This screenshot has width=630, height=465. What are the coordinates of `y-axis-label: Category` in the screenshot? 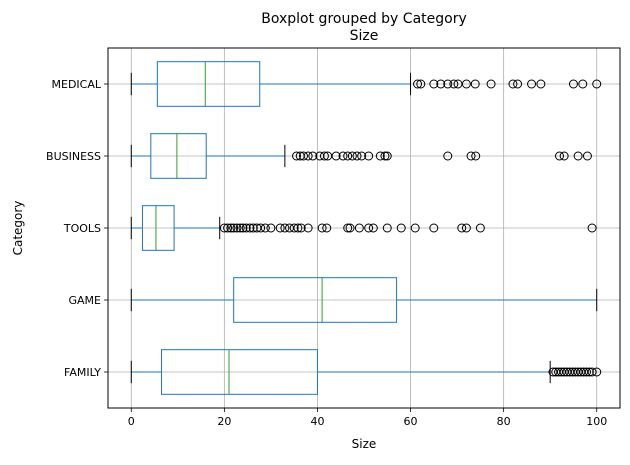 It's located at (18, 228).